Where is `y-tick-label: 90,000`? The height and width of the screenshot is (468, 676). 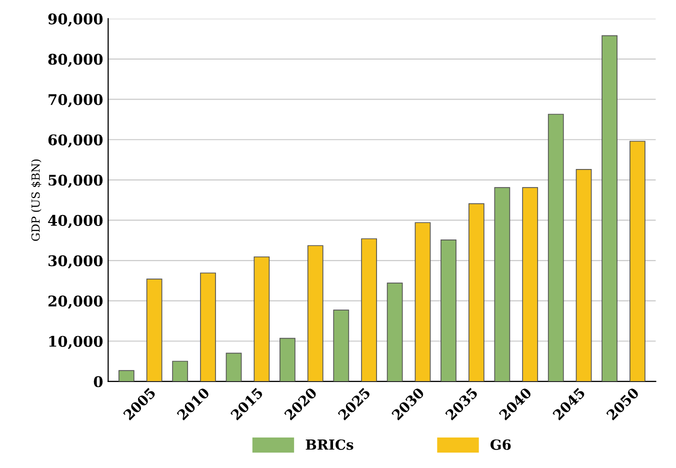 y-tick-label: 90,000 is located at coordinates (75, 20).